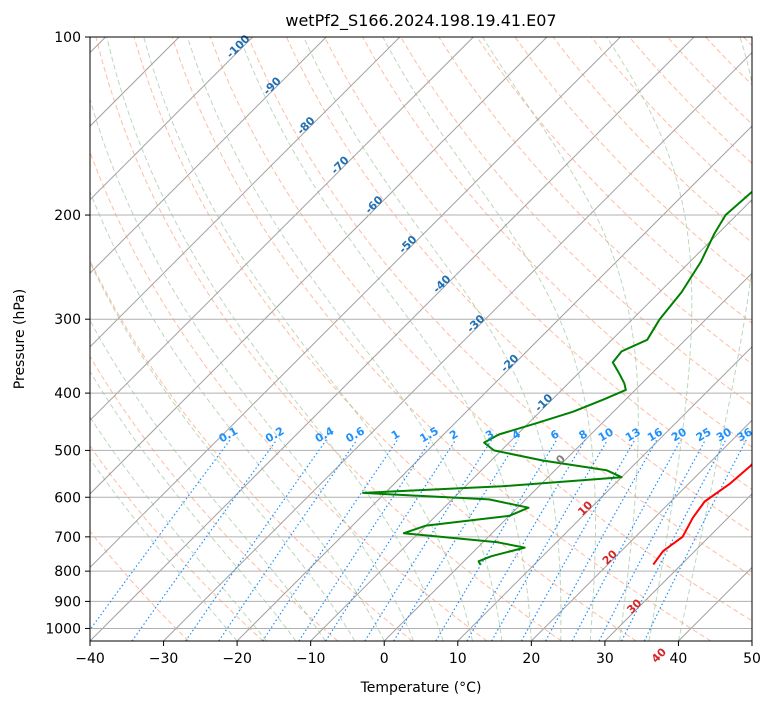 The height and width of the screenshot is (708, 775). I want to click on x-tick-label: −30, so click(164, 659).